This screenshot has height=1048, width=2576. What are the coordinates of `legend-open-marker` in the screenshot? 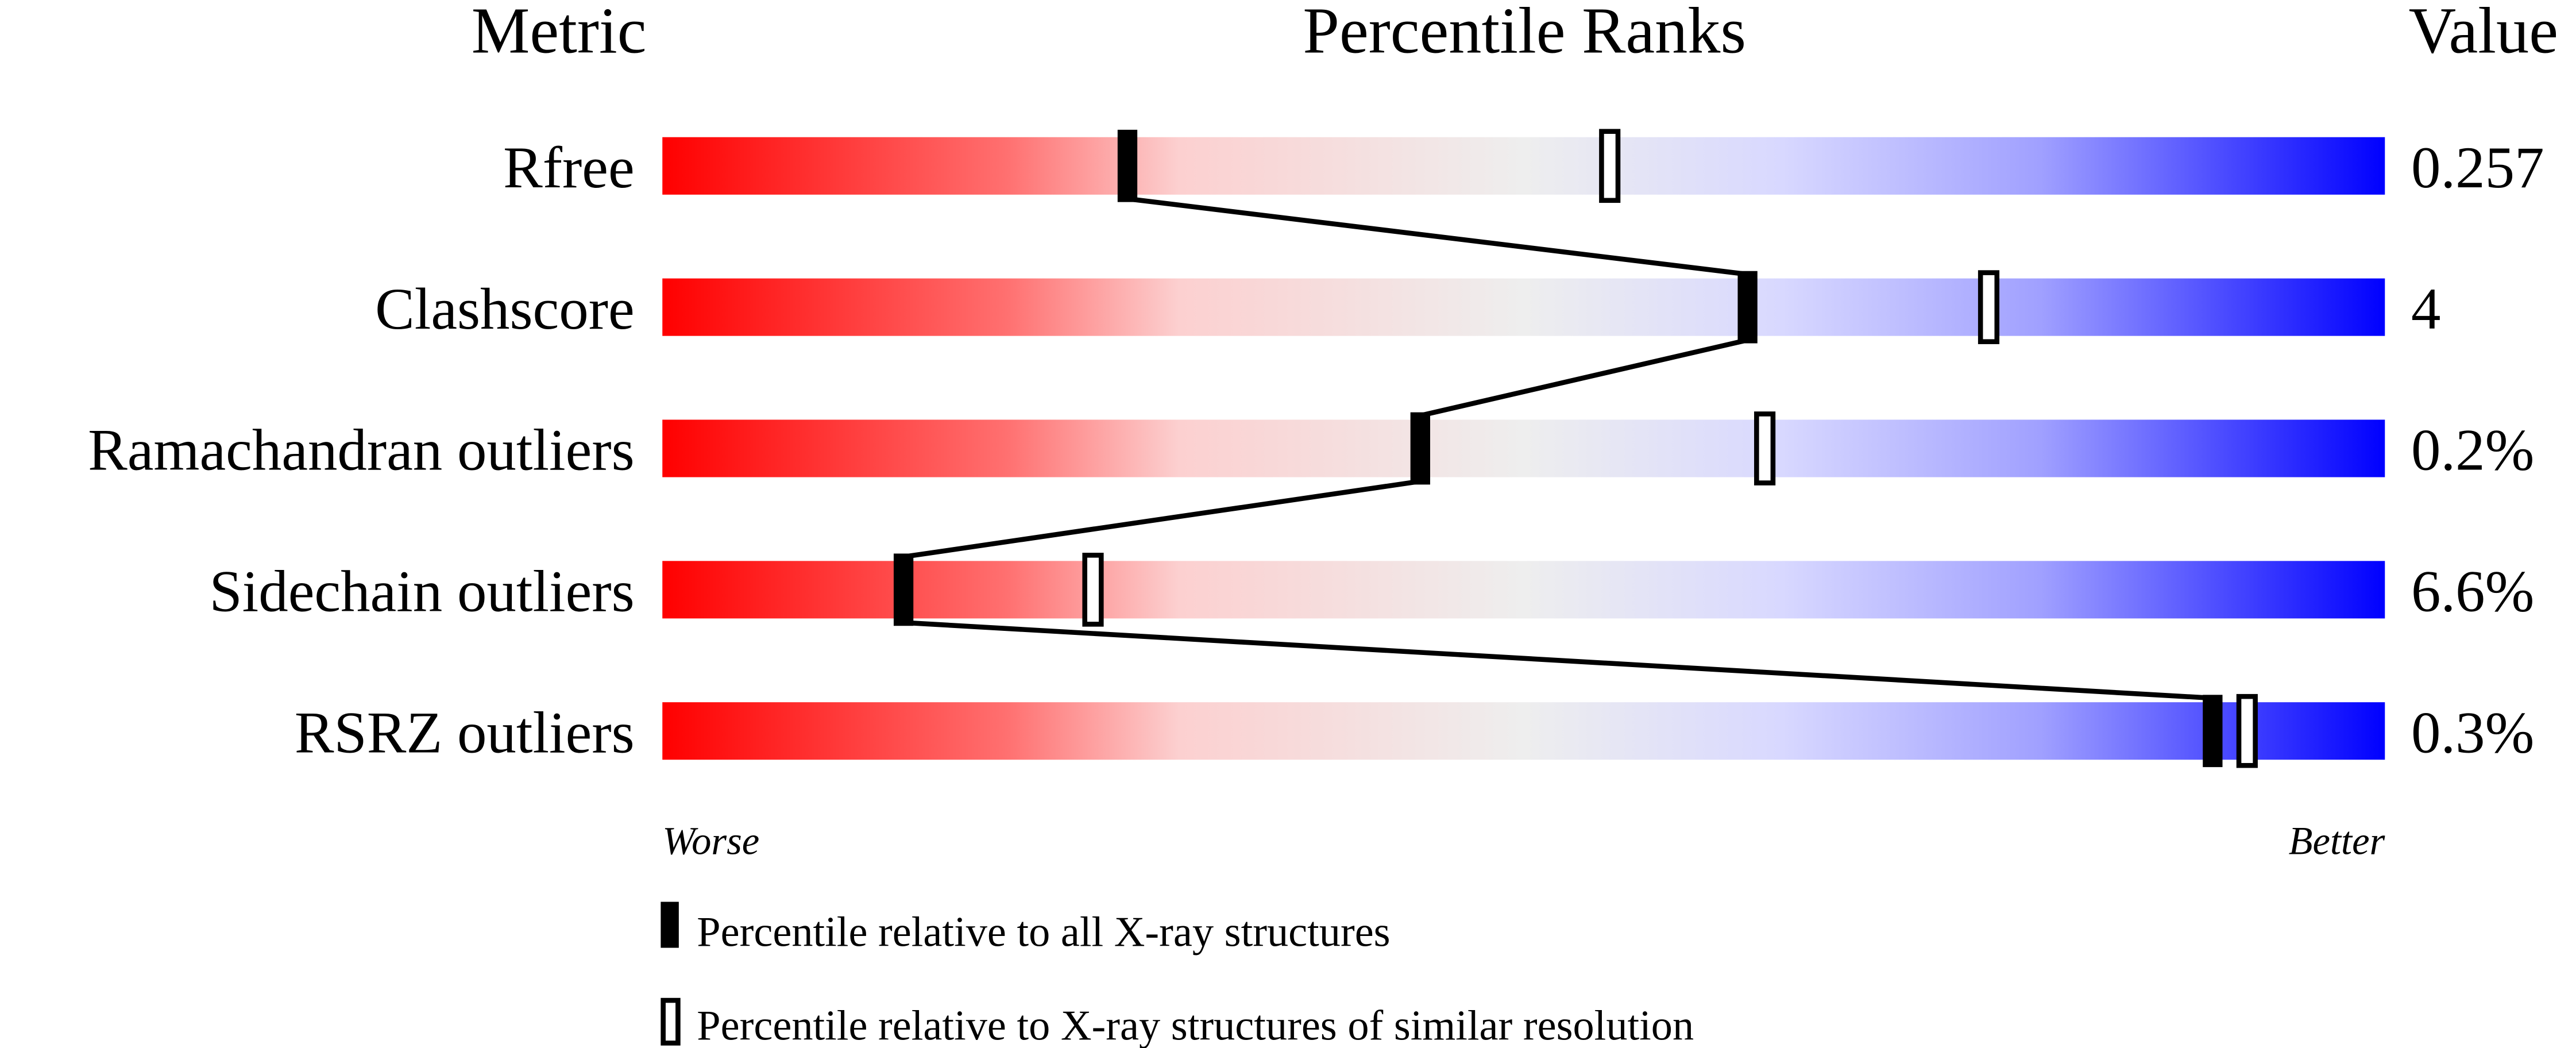 It's located at (671, 1021).